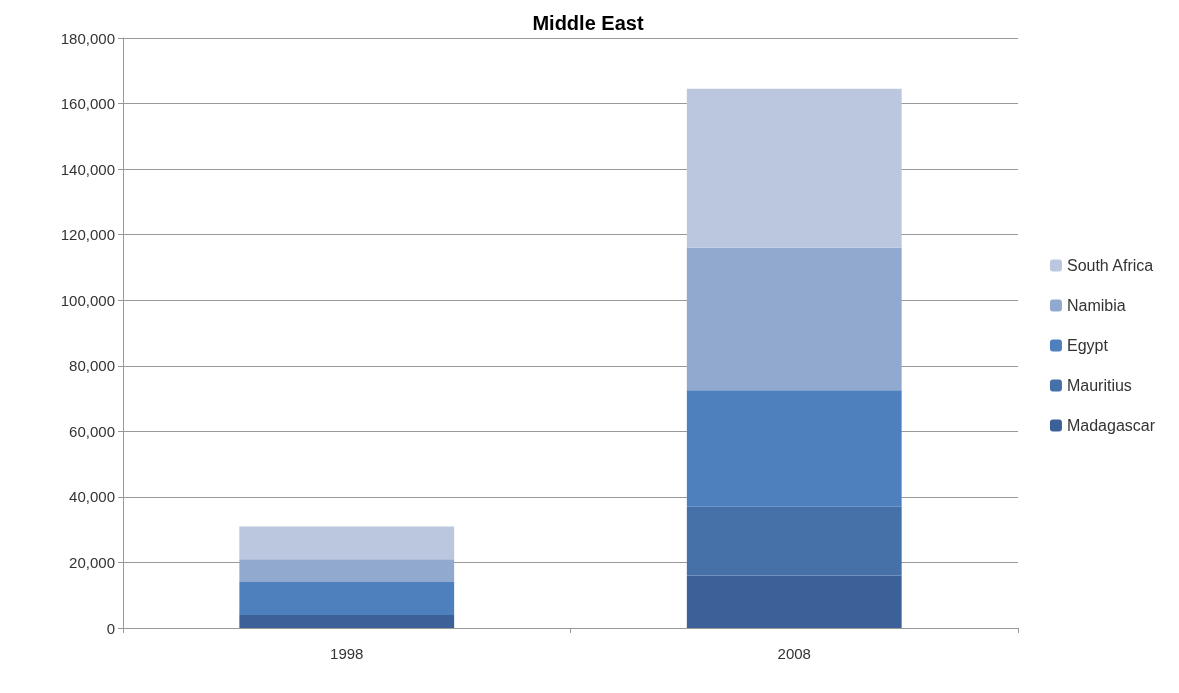  Describe the element at coordinates (1110, 265) in the screenshot. I see `legend-label: South Africa` at that location.